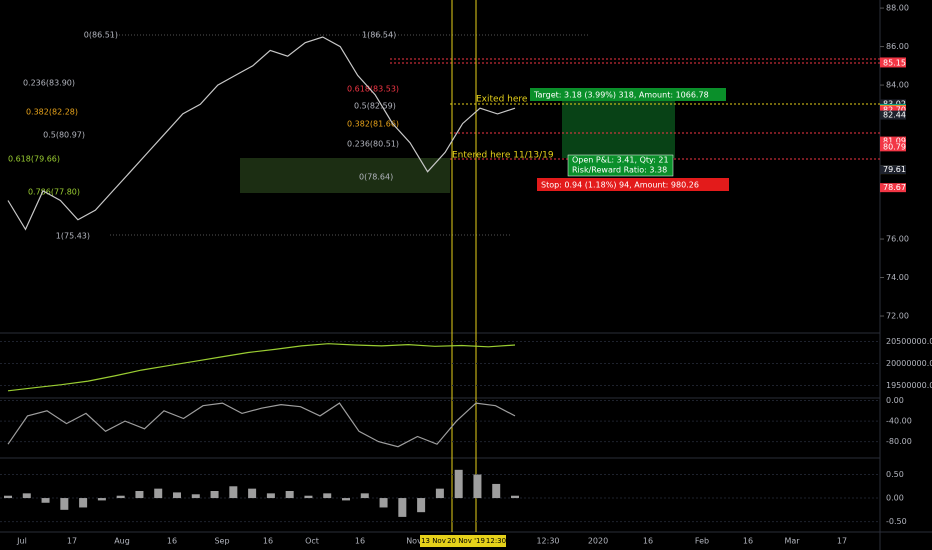  I want to click on stop-label: Stop: 0.94 (1.18%) 94, Amount: 980.26, so click(620, 185).